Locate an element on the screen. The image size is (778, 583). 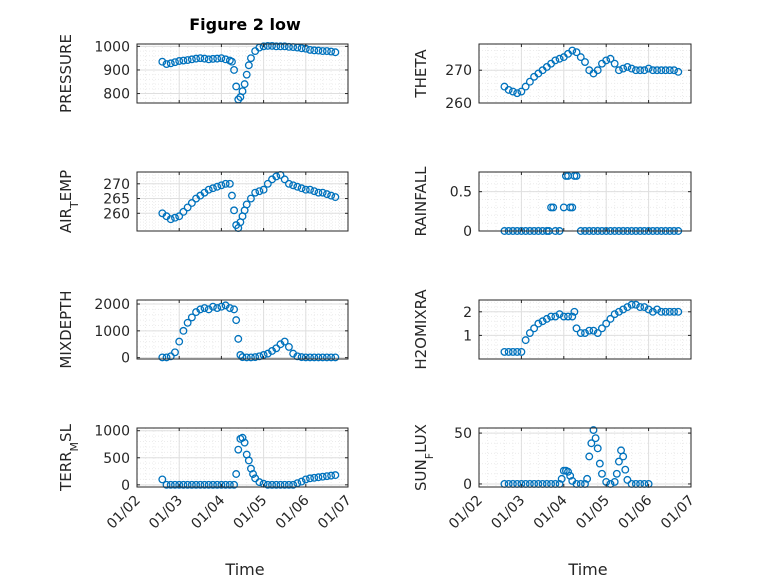
y-axis-label: PRESSURE is located at coordinates (66, 73).